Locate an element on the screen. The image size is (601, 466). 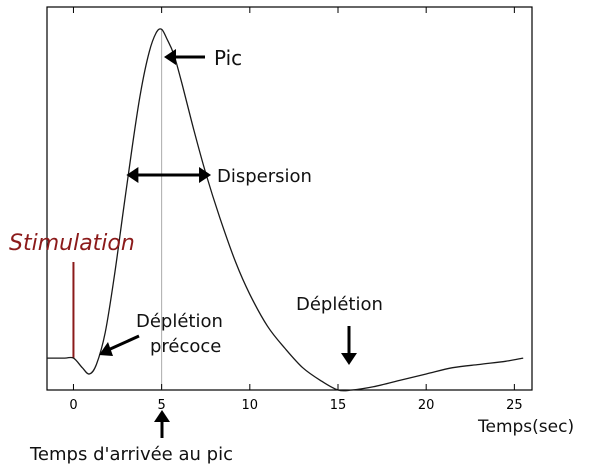
x-axis-label: Temps(sec) is located at coordinates (525, 427).